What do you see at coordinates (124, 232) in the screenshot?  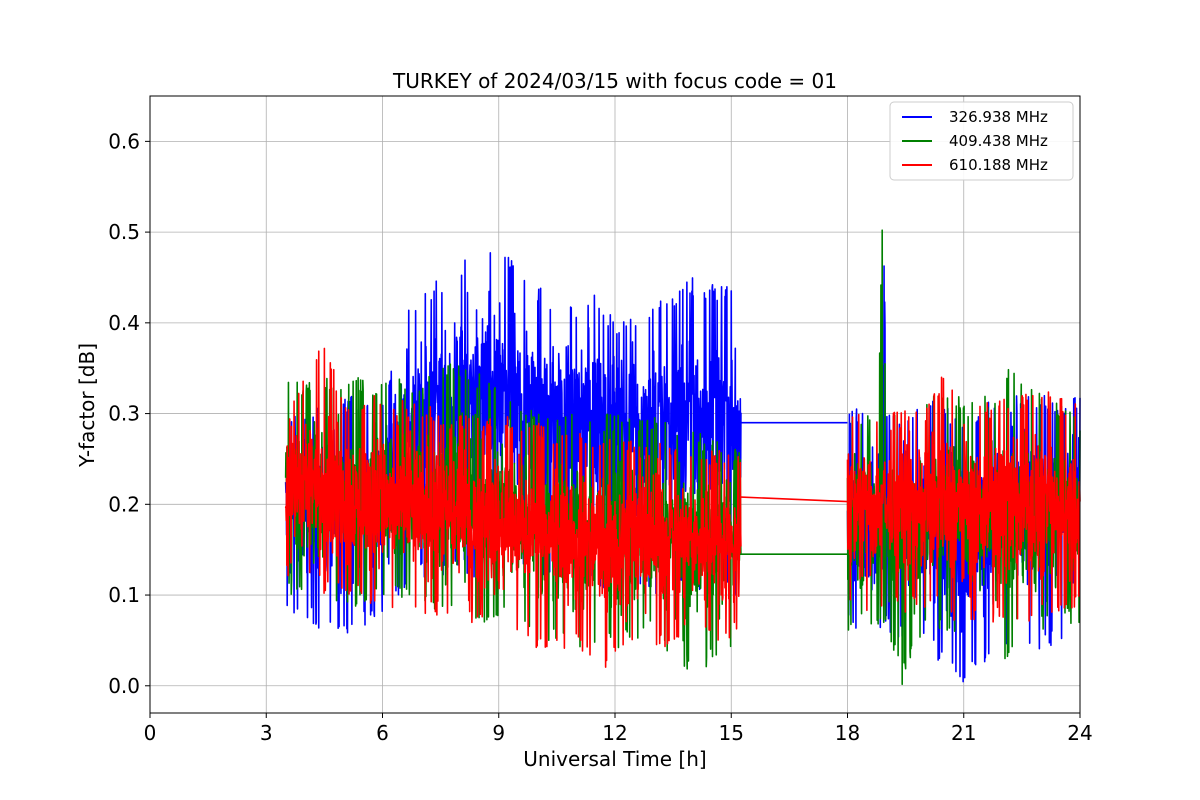 I see `y-tick-label: 0.5` at bounding box center [124, 232].